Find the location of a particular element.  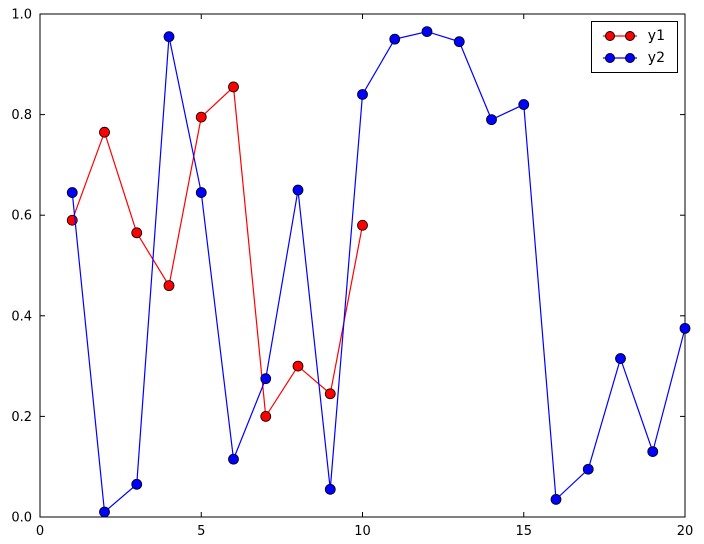

y-tick-label: 0.0 is located at coordinates (21, 518).